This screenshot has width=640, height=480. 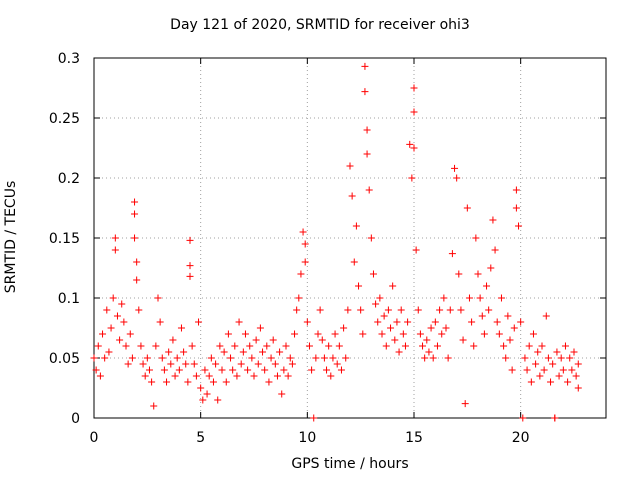 I want to click on x-tick-label: 10, so click(x=307, y=438).